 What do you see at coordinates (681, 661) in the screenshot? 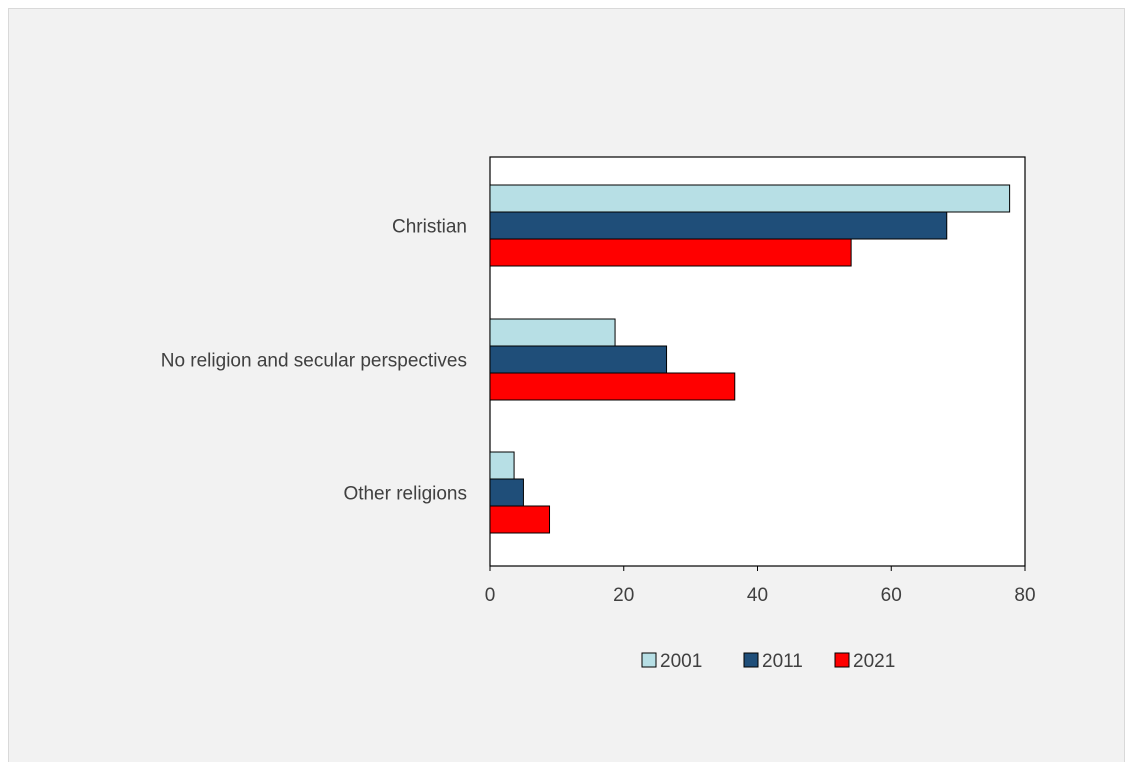
I see `legend-label-2001: 2001` at bounding box center [681, 661].